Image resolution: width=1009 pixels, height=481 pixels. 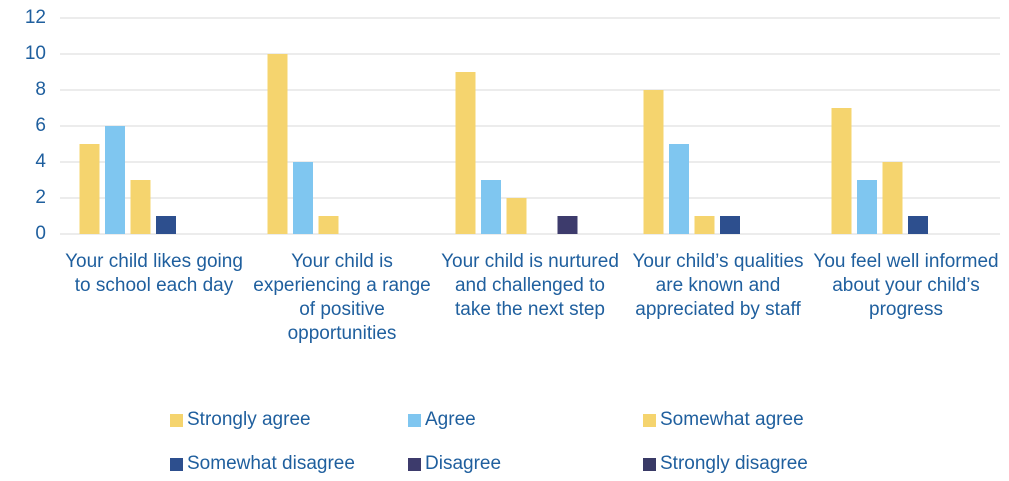 I want to click on legend-label: Strongly agree, so click(x=249, y=419).